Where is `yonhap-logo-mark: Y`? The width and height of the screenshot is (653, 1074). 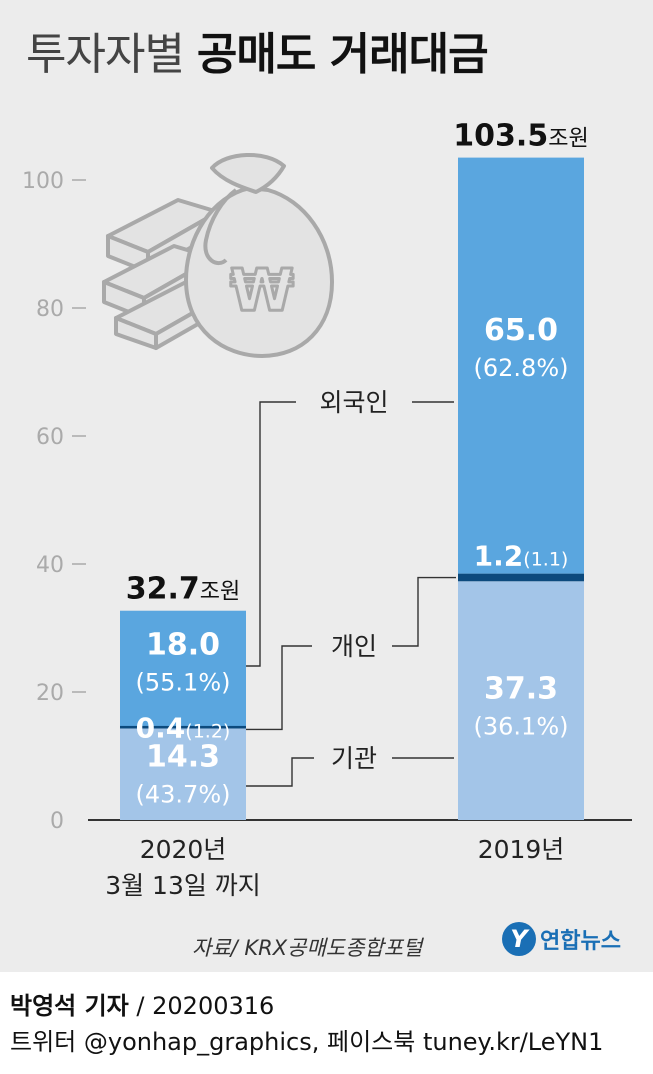 yonhap-logo-mark: Y is located at coordinates (519, 939).